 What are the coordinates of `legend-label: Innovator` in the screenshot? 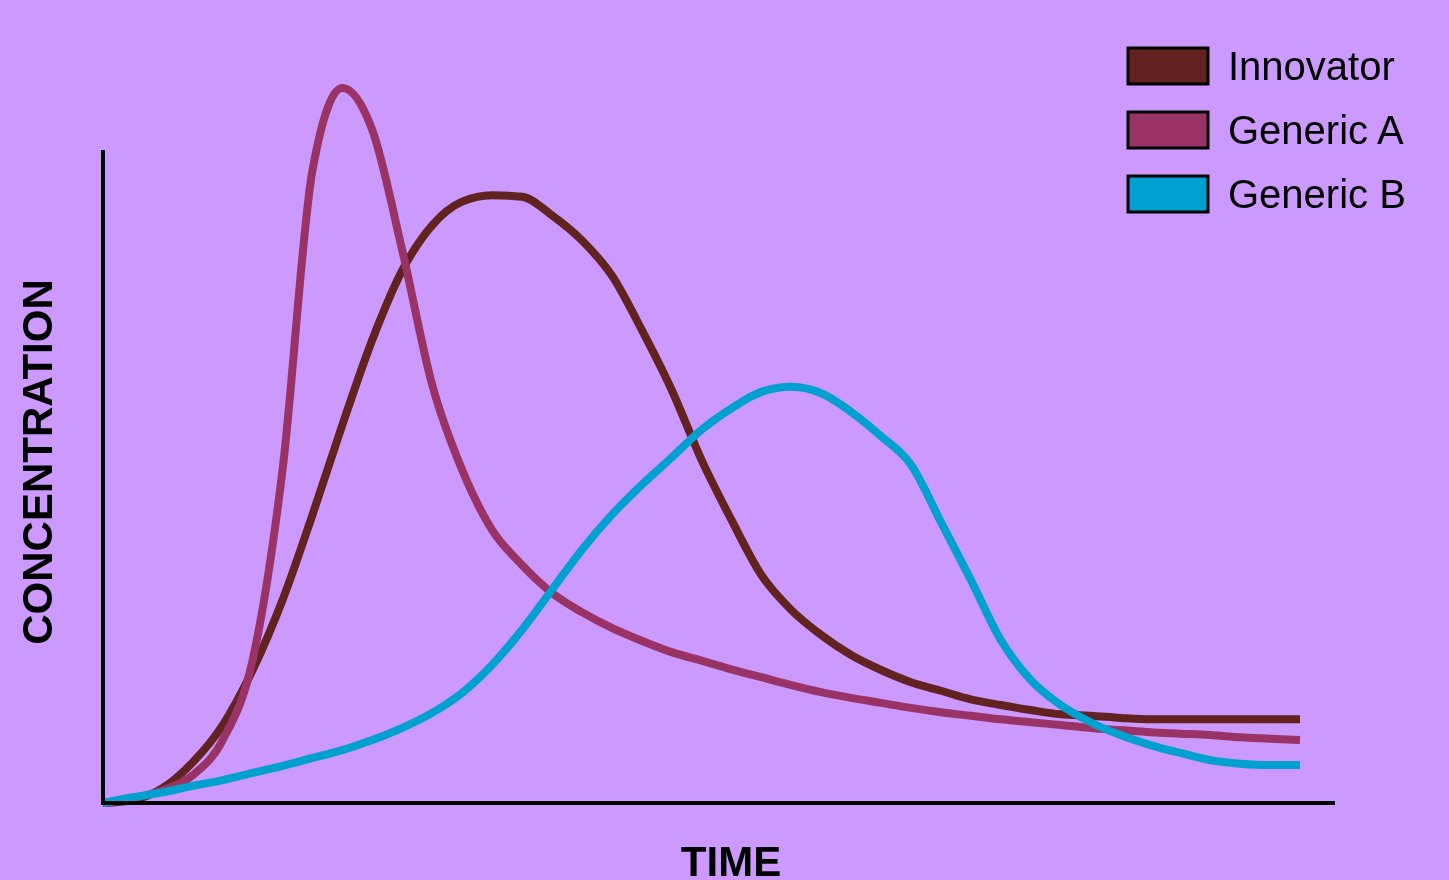 It's located at (1311, 66).